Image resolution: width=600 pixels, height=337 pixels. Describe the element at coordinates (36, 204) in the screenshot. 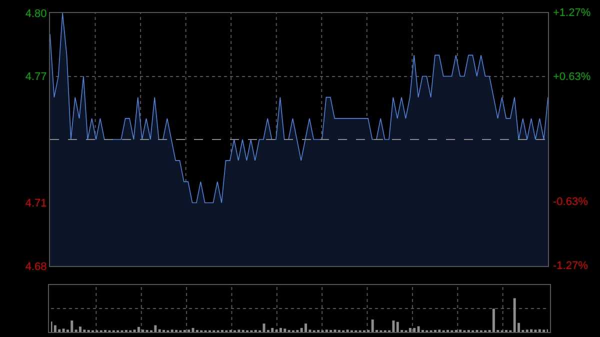

I see `y-tick-label: 4.71` at that location.